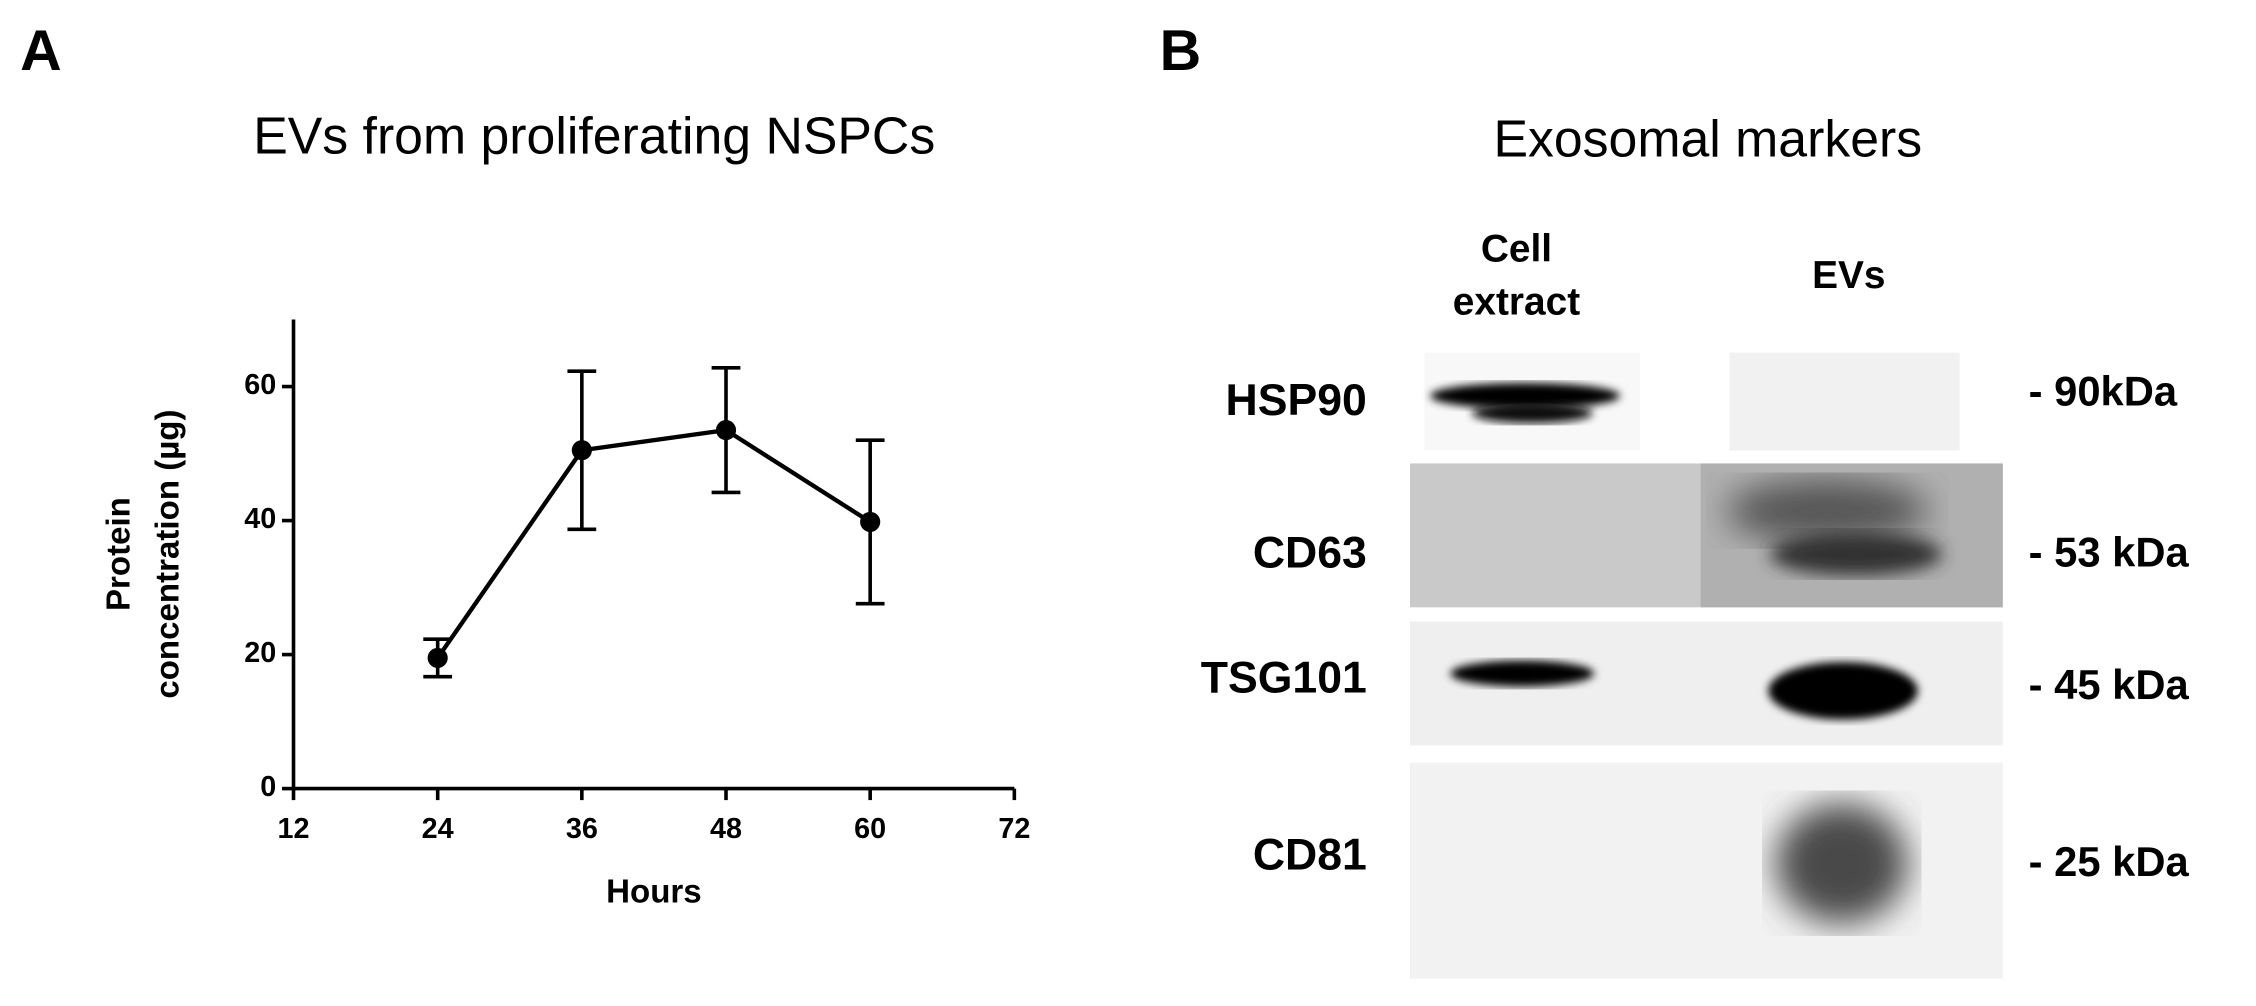 Image resolution: width=2256 pixels, height=1006 pixels. Describe the element at coordinates (2109, 684) in the screenshot. I see `size-label: - 45 kDa` at that location.